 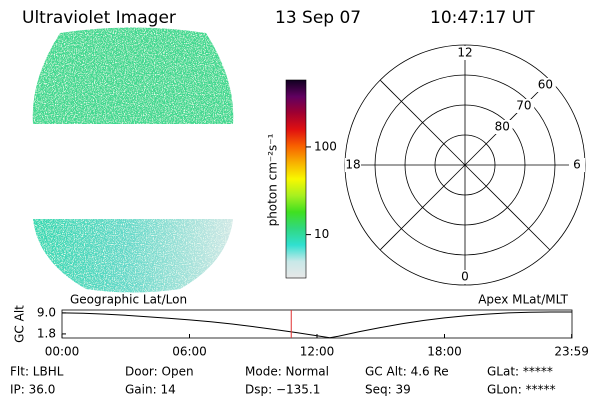 I want to click on footer-field: Gain: 14, so click(x=150, y=390).